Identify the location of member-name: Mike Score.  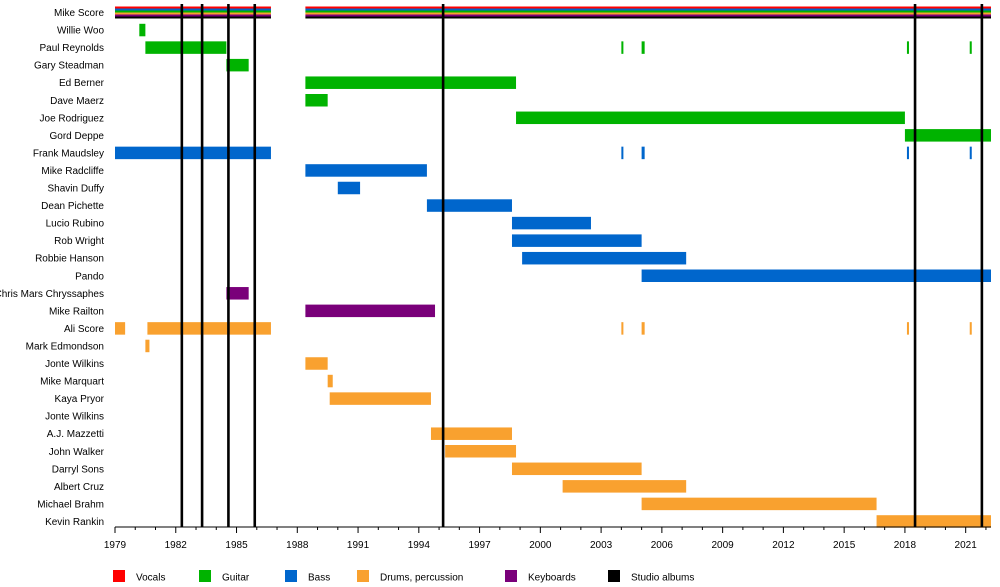
(79, 13).